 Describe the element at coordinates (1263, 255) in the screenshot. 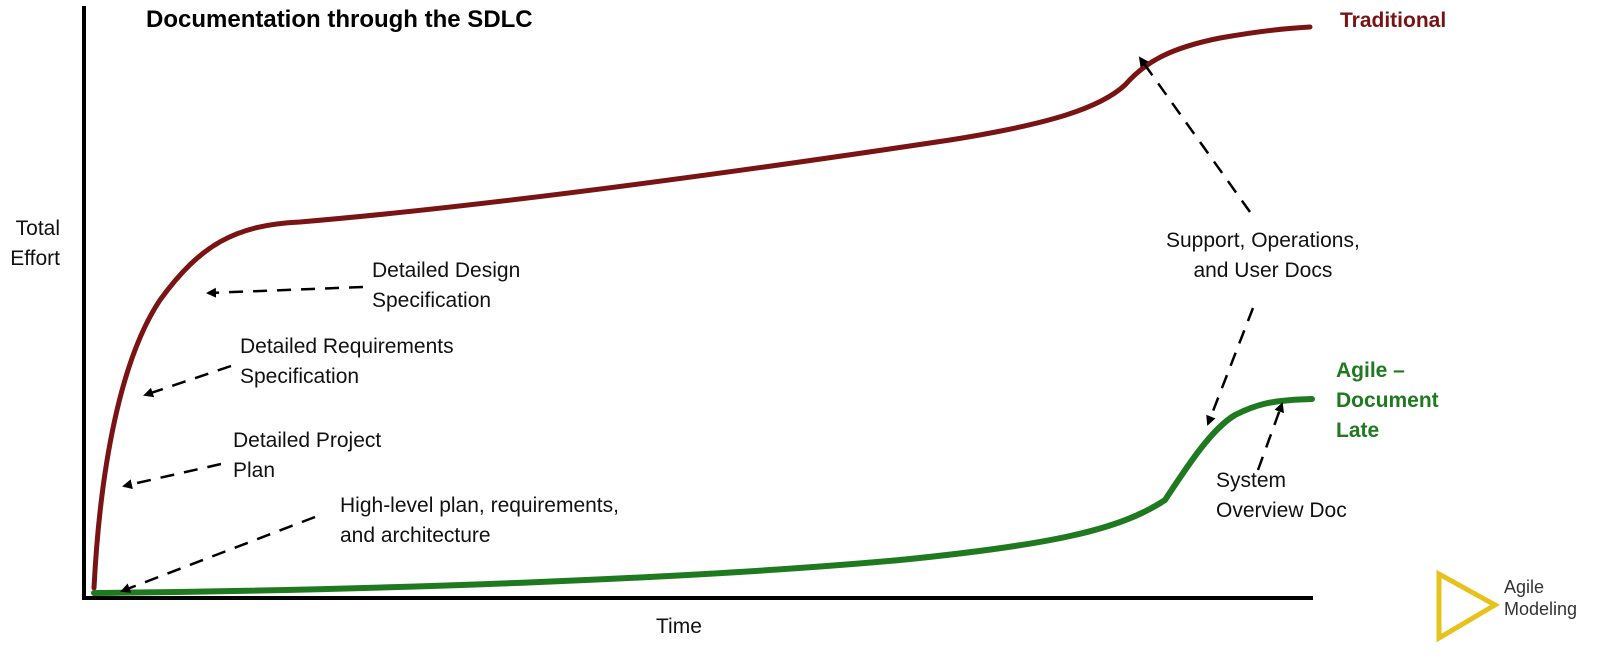

I see `annotation-support: Support, Operations, and User Docs` at that location.